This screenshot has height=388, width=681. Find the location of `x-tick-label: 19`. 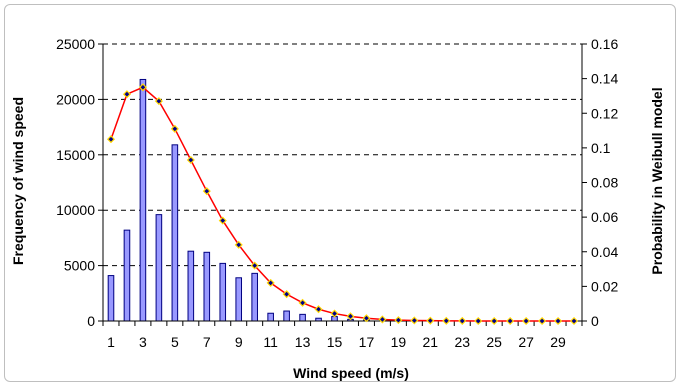

x-tick-label: 19 is located at coordinates (399, 342).